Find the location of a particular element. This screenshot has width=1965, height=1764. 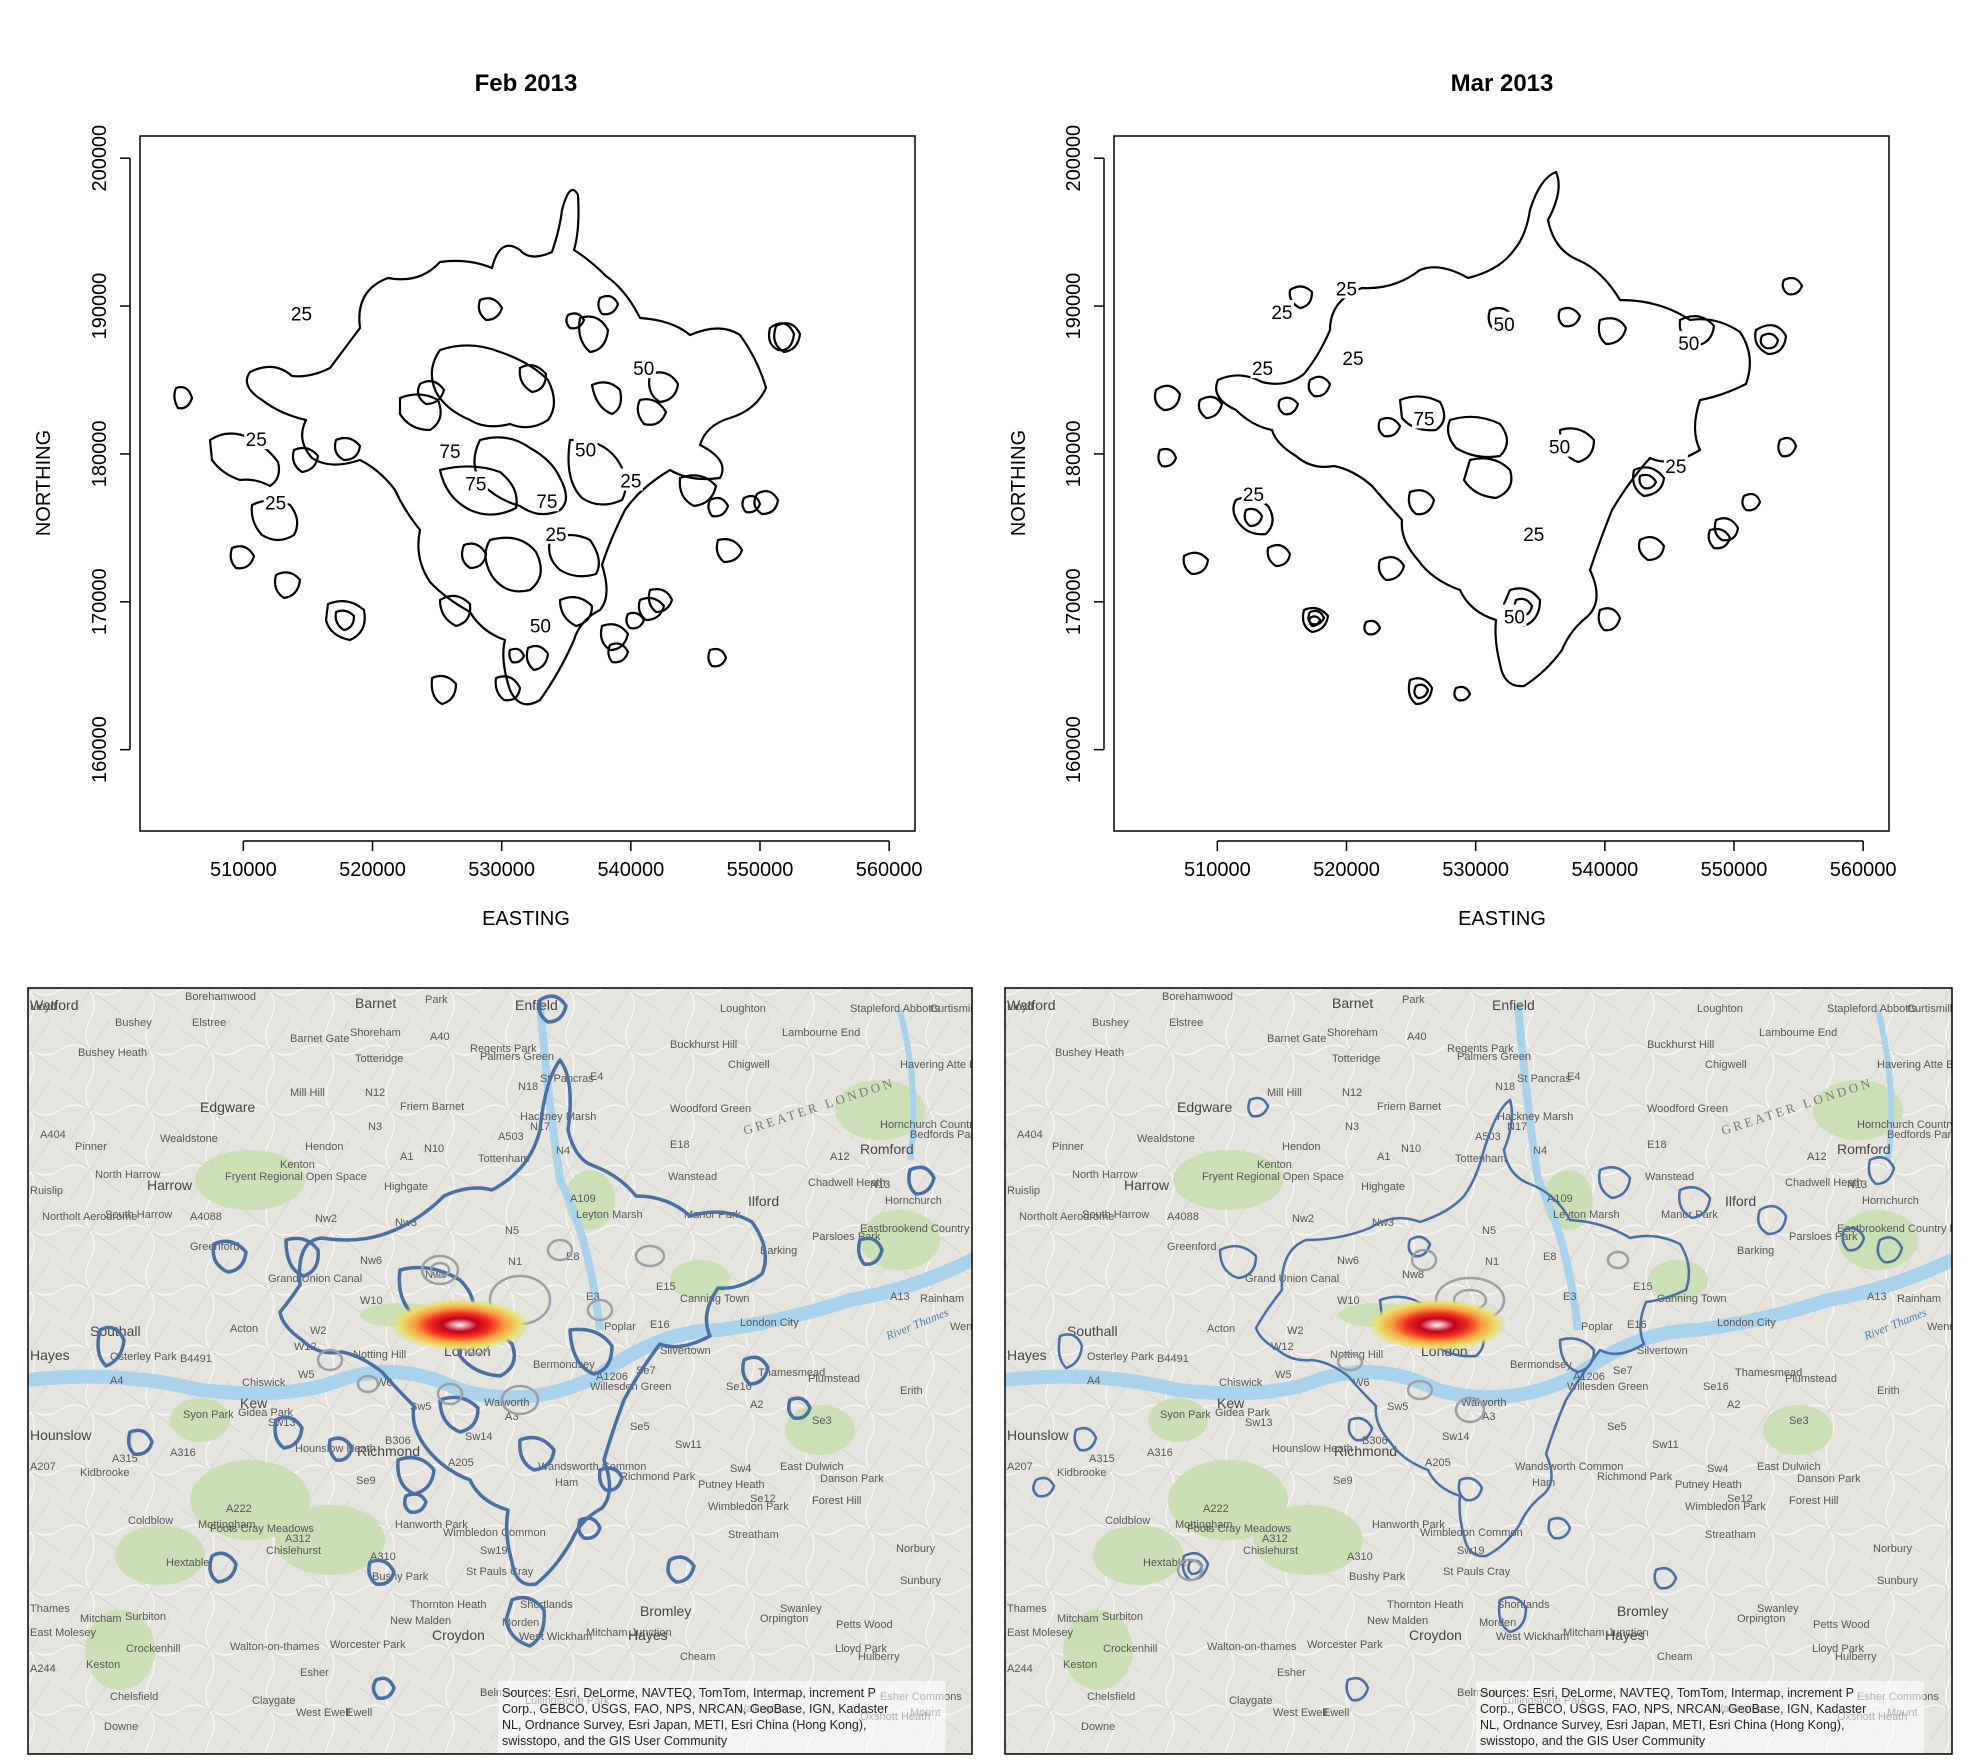

map-place-label: Shoreham is located at coordinates (375, 1033).